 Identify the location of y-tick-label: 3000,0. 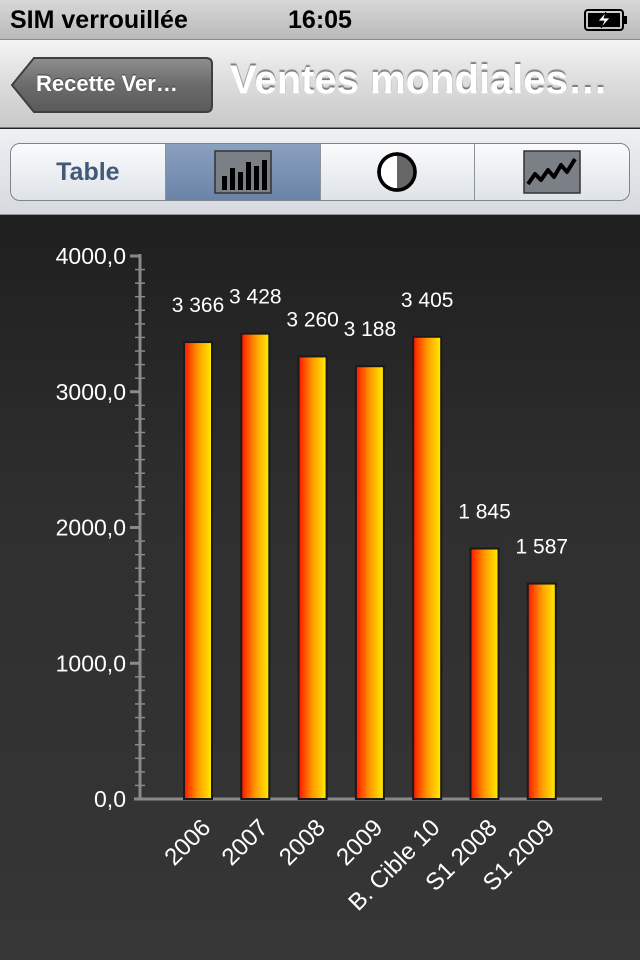
(91, 392).